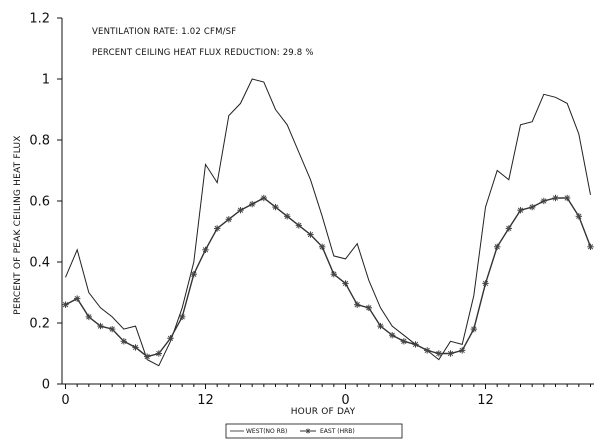 The image size is (594, 442). What do you see at coordinates (266, 431) in the screenshot?
I see `legend-label-west: WEST(NO RB)` at bounding box center [266, 431].